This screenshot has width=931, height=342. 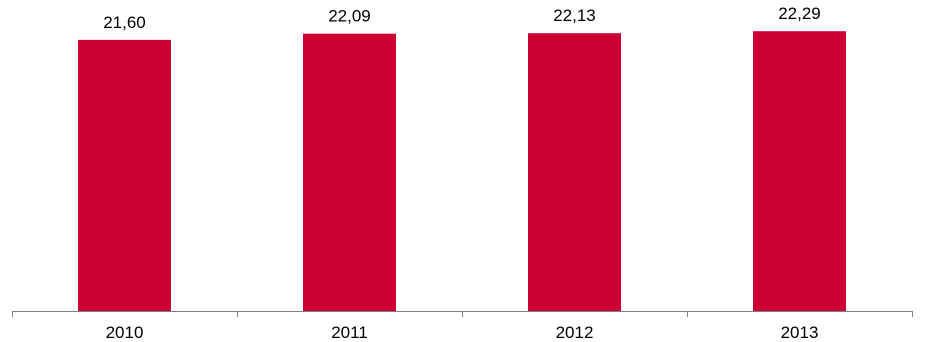 What do you see at coordinates (799, 171) in the screenshot?
I see `bar-2013` at bounding box center [799, 171].